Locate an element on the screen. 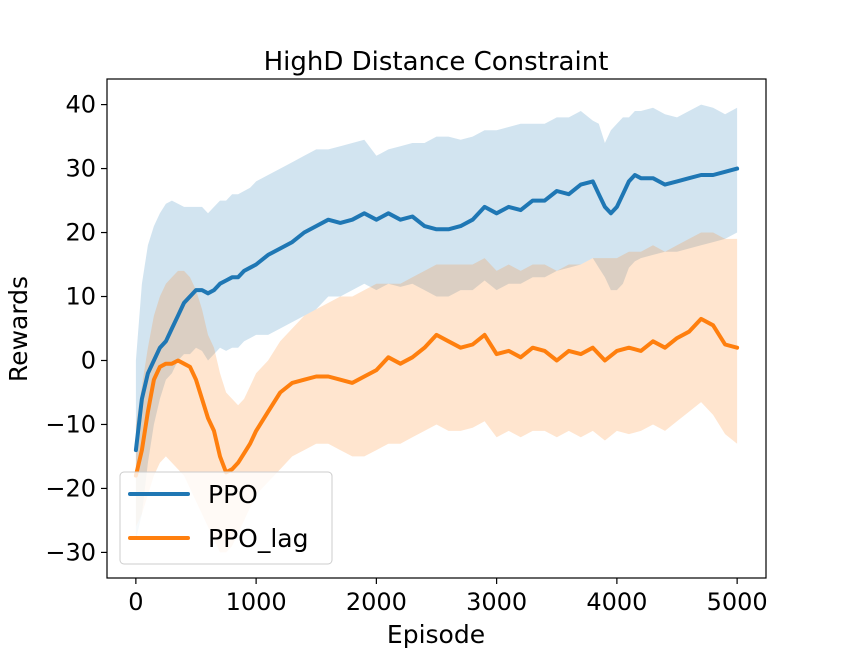  y-axis-ticks: −30 −20 −10 0 10 20 30 40 is located at coordinates (76, 328).